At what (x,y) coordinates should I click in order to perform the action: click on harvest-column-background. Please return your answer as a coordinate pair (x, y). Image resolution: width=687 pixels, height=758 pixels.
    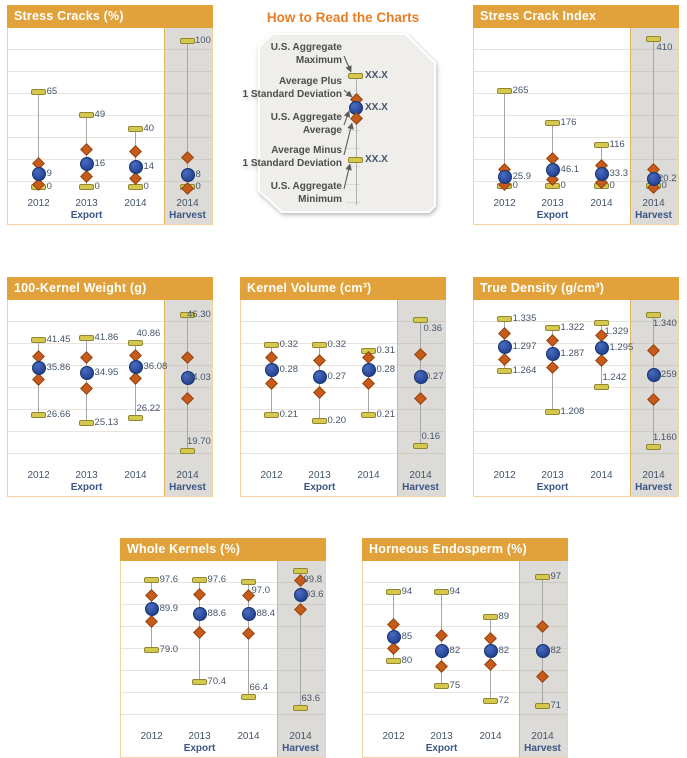
    Looking at the image, I should click on (654, 398).